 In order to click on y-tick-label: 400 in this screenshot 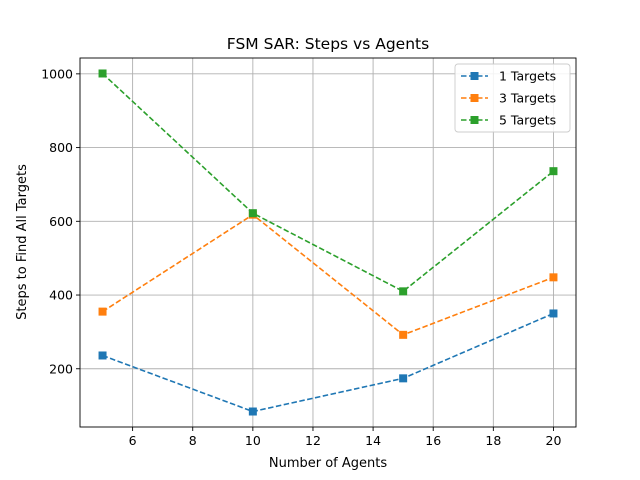, I will do `click(61, 295)`.